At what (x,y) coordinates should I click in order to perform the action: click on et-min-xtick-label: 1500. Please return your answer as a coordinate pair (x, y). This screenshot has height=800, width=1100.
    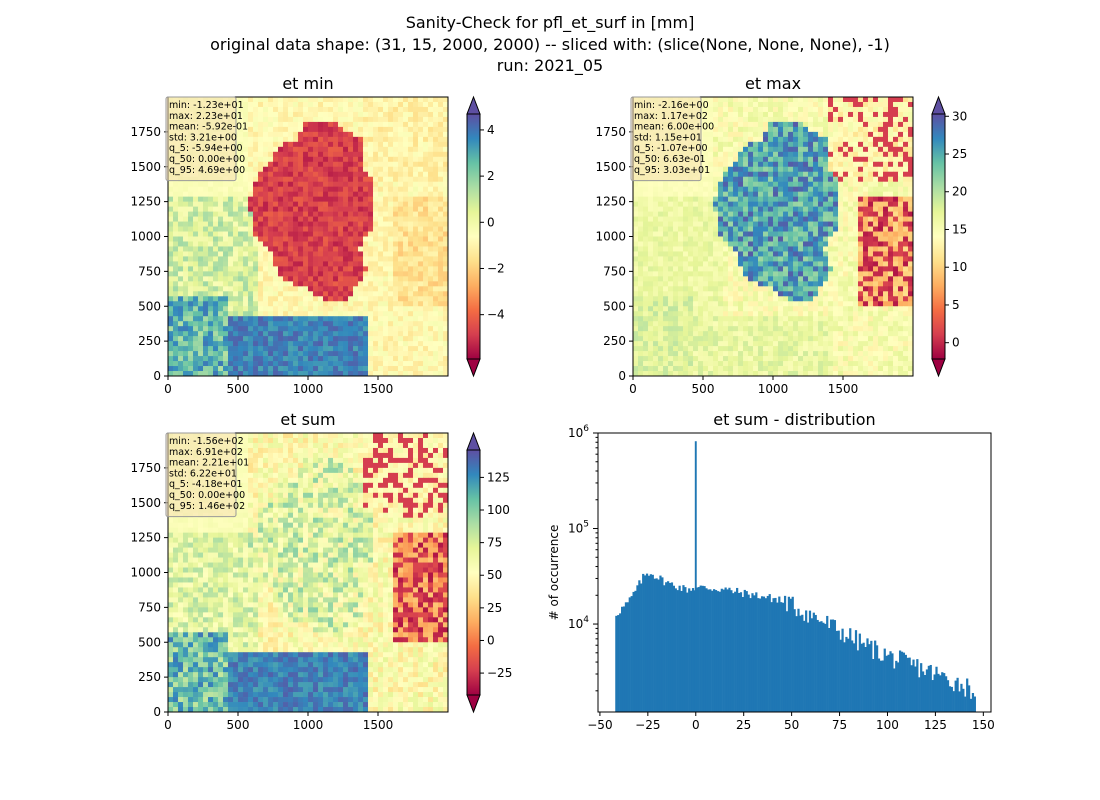
    Looking at the image, I should click on (378, 389).